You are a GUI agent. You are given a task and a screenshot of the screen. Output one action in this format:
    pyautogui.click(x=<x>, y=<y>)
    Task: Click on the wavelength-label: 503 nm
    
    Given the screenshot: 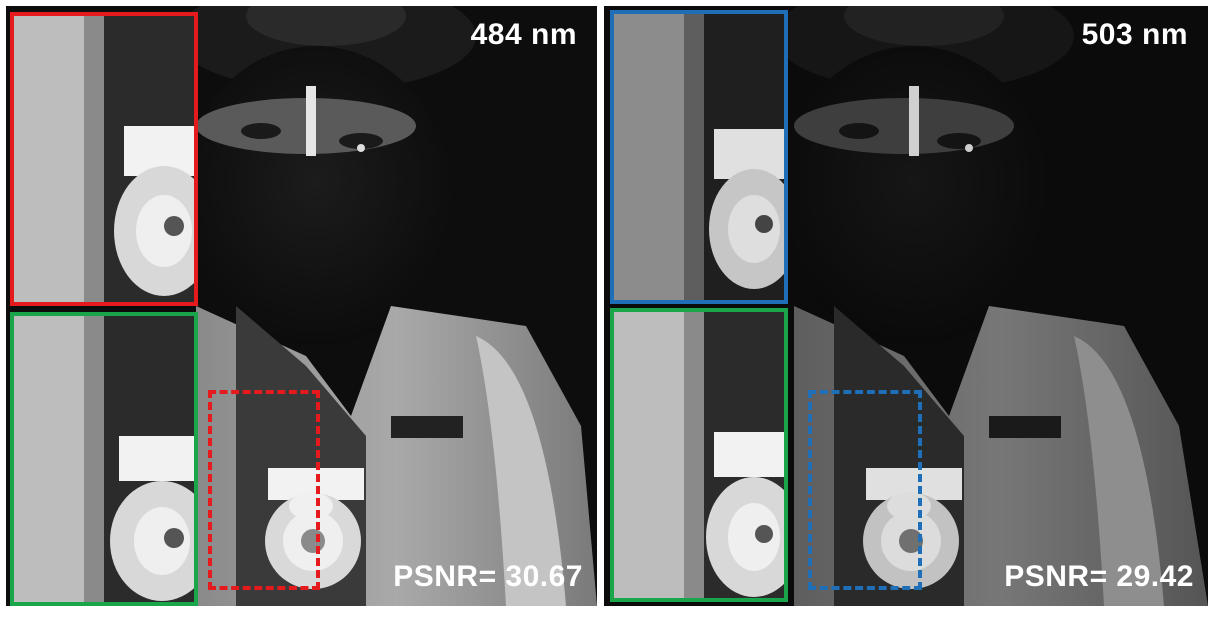 What is the action you would take?
    pyautogui.click(x=1134, y=34)
    